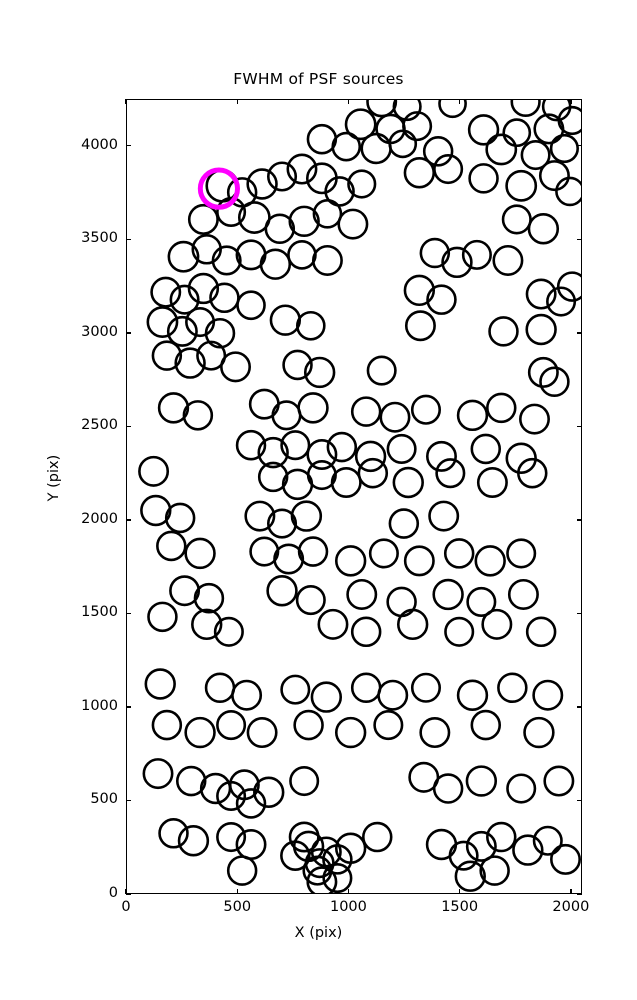 This screenshot has height=1000, width=637. I want to click on y-tick-label: 3000, so click(99, 331).